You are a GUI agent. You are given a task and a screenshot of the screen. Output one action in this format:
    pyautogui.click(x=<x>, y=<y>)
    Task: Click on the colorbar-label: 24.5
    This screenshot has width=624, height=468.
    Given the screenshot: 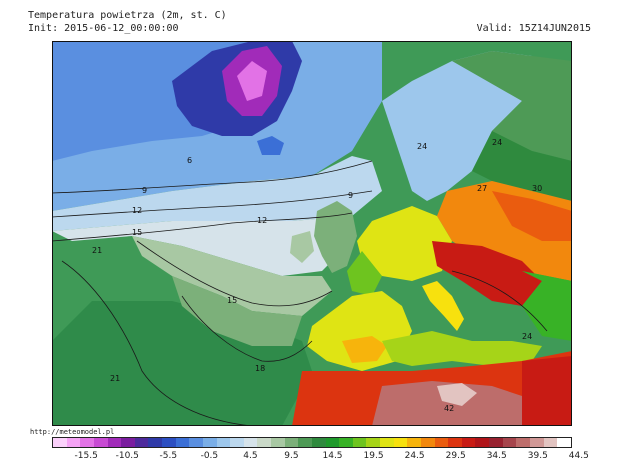 What is the action you would take?
    pyautogui.click(x=414, y=456)
    